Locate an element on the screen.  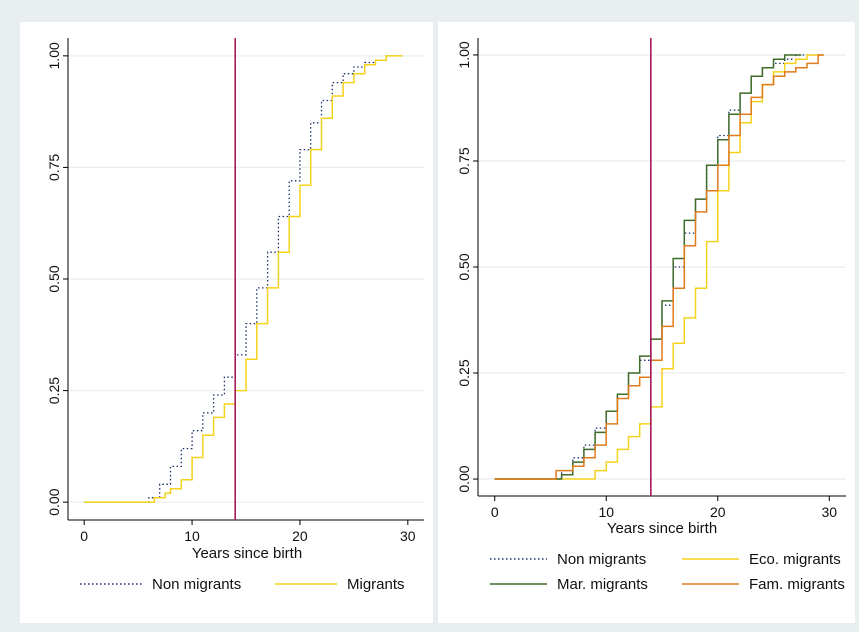
right-legend-label-mar-migrants: Mar. migrants is located at coordinates (602, 584).